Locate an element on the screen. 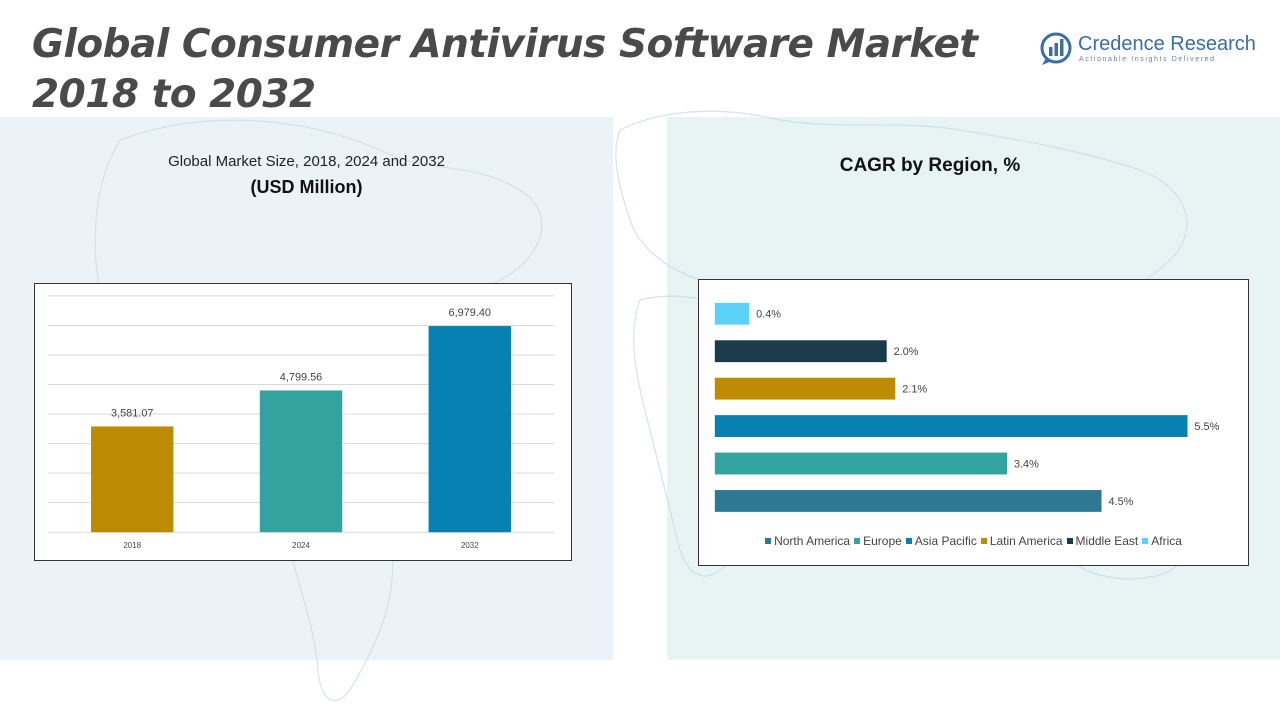 The height and width of the screenshot is (720, 1280). bar-europe is located at coordinates (861, 463).